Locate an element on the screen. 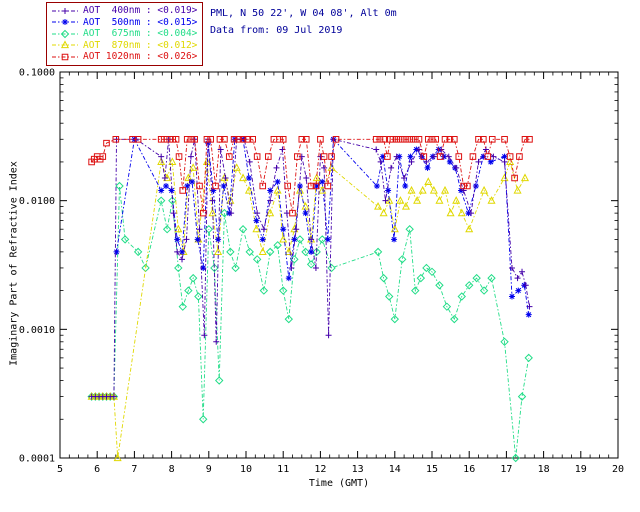 This screenshot has height=512, width=640. asterisk-marker-icon is located at coordinates (65, 22).